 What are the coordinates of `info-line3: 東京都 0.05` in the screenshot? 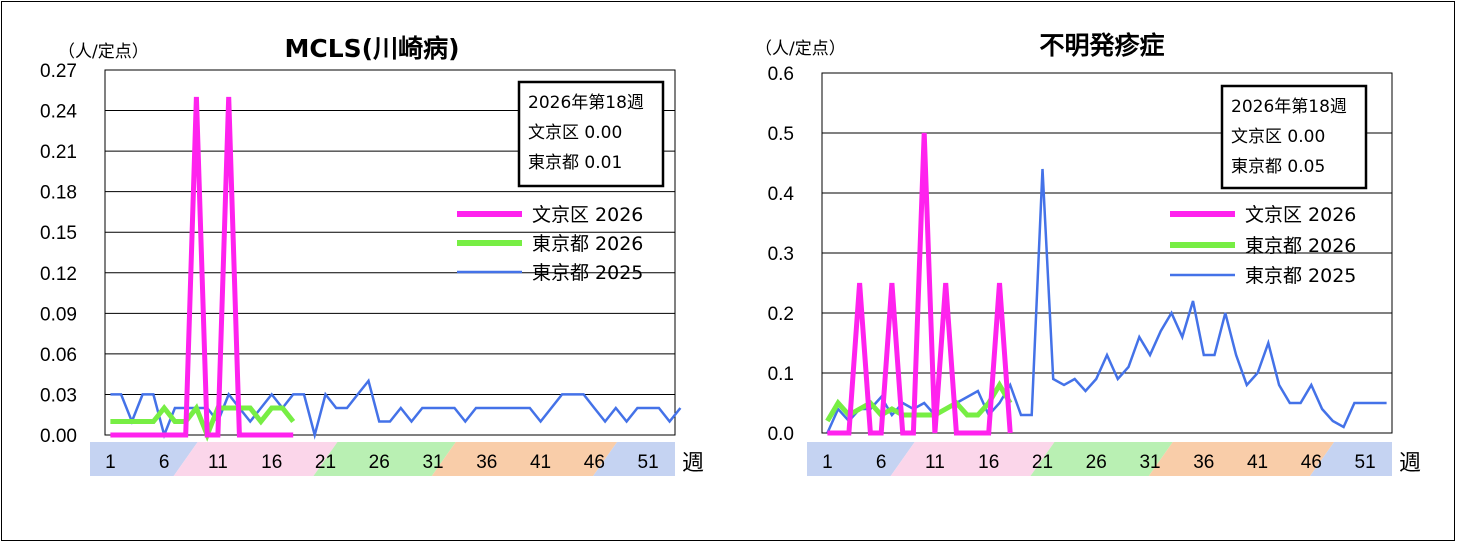 It's located at (1278, 167).